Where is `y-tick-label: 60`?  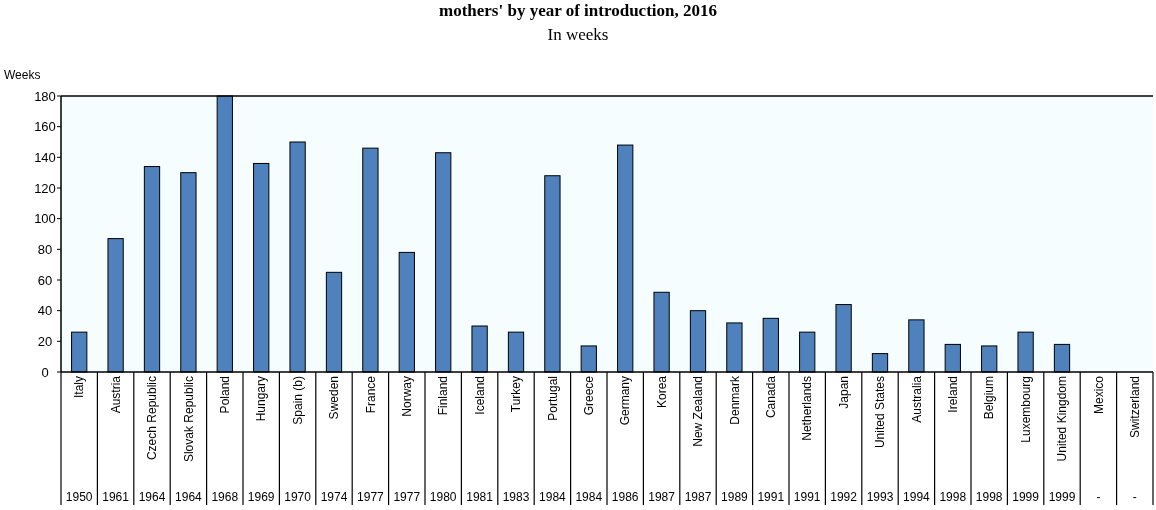
y-tick-label: 60 is located at coordinates (45, 280).